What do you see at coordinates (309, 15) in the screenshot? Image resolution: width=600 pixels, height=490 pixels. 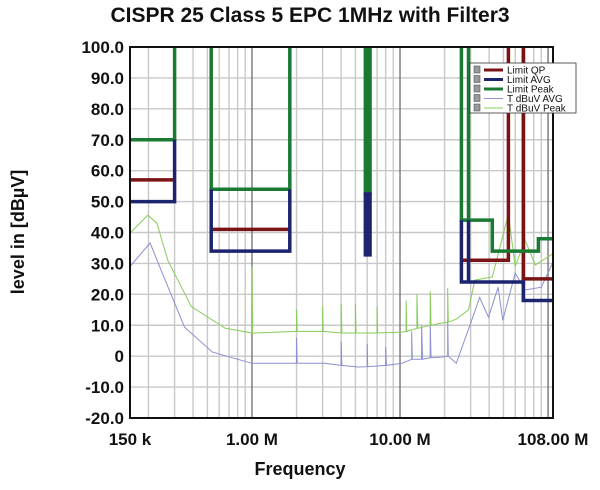 I see `chart-title: CISPR 25 Class 5 EPC 1MHz with Filter3` at bounding box center [309, 15].